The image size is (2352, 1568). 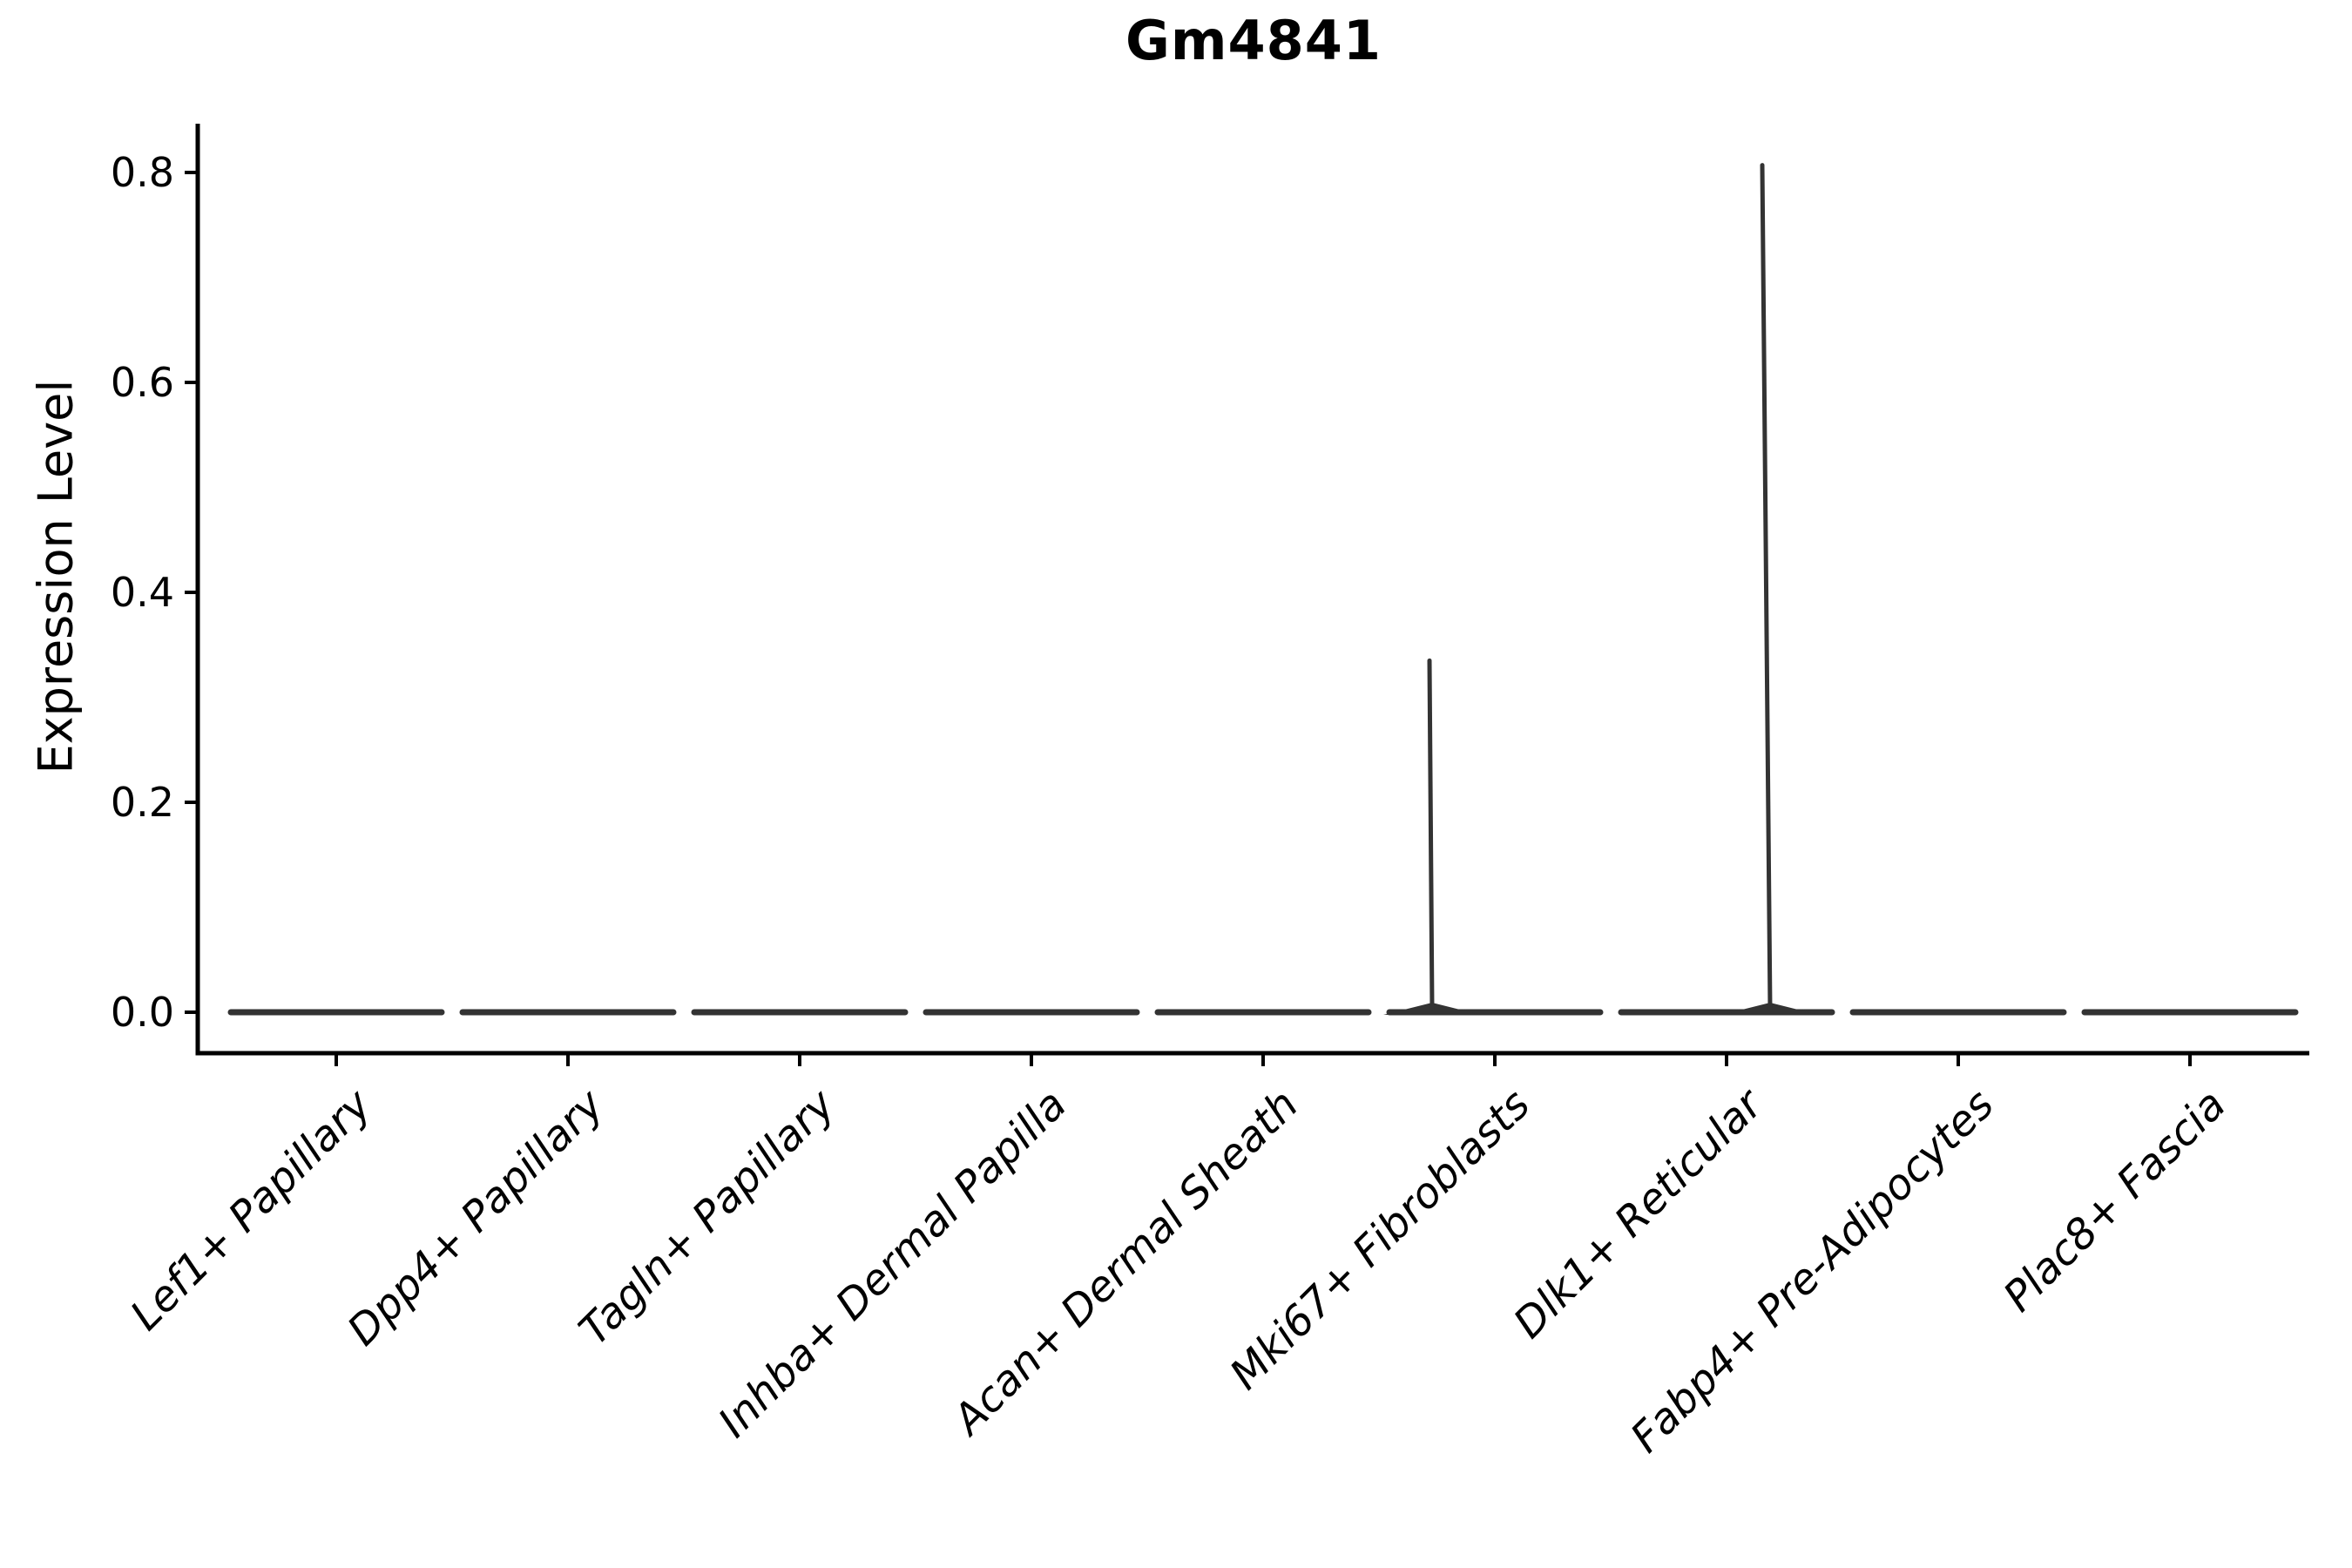 What do you see at coordinates (142, 1013) in the screenshot?
I see `y-tick-label: 0.0` at bounding box center [142, 1013].